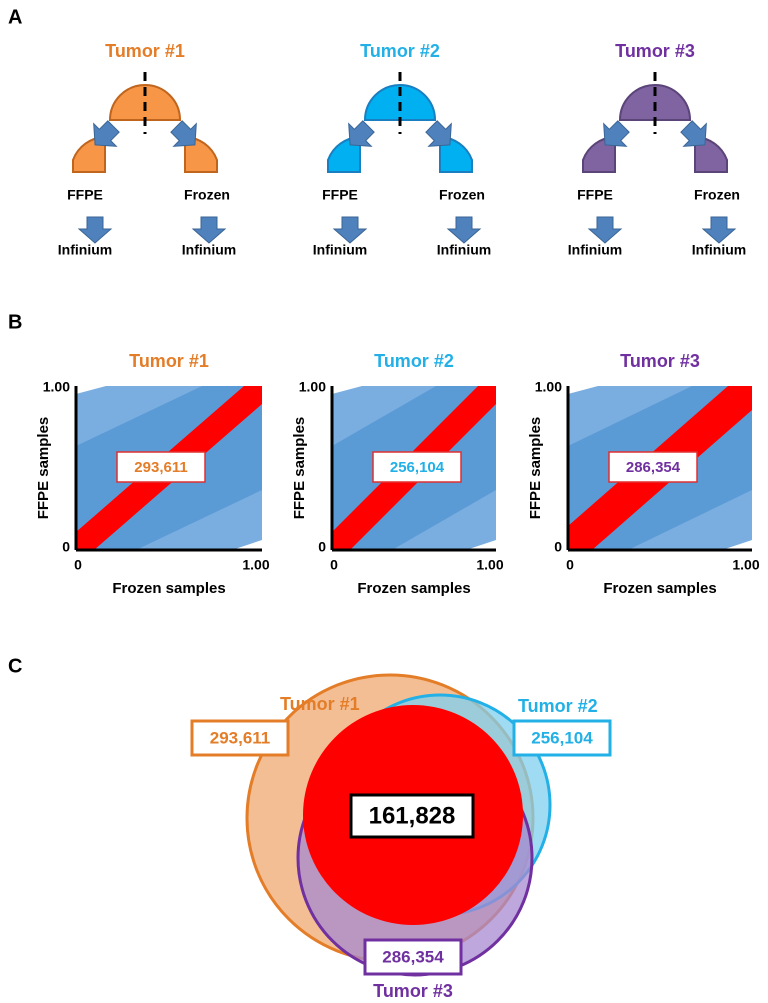  What do you see at coordinates (414, 361) in the screenshot?
I see `plot-title: Tumor #2` at bounding box center [414, 361].